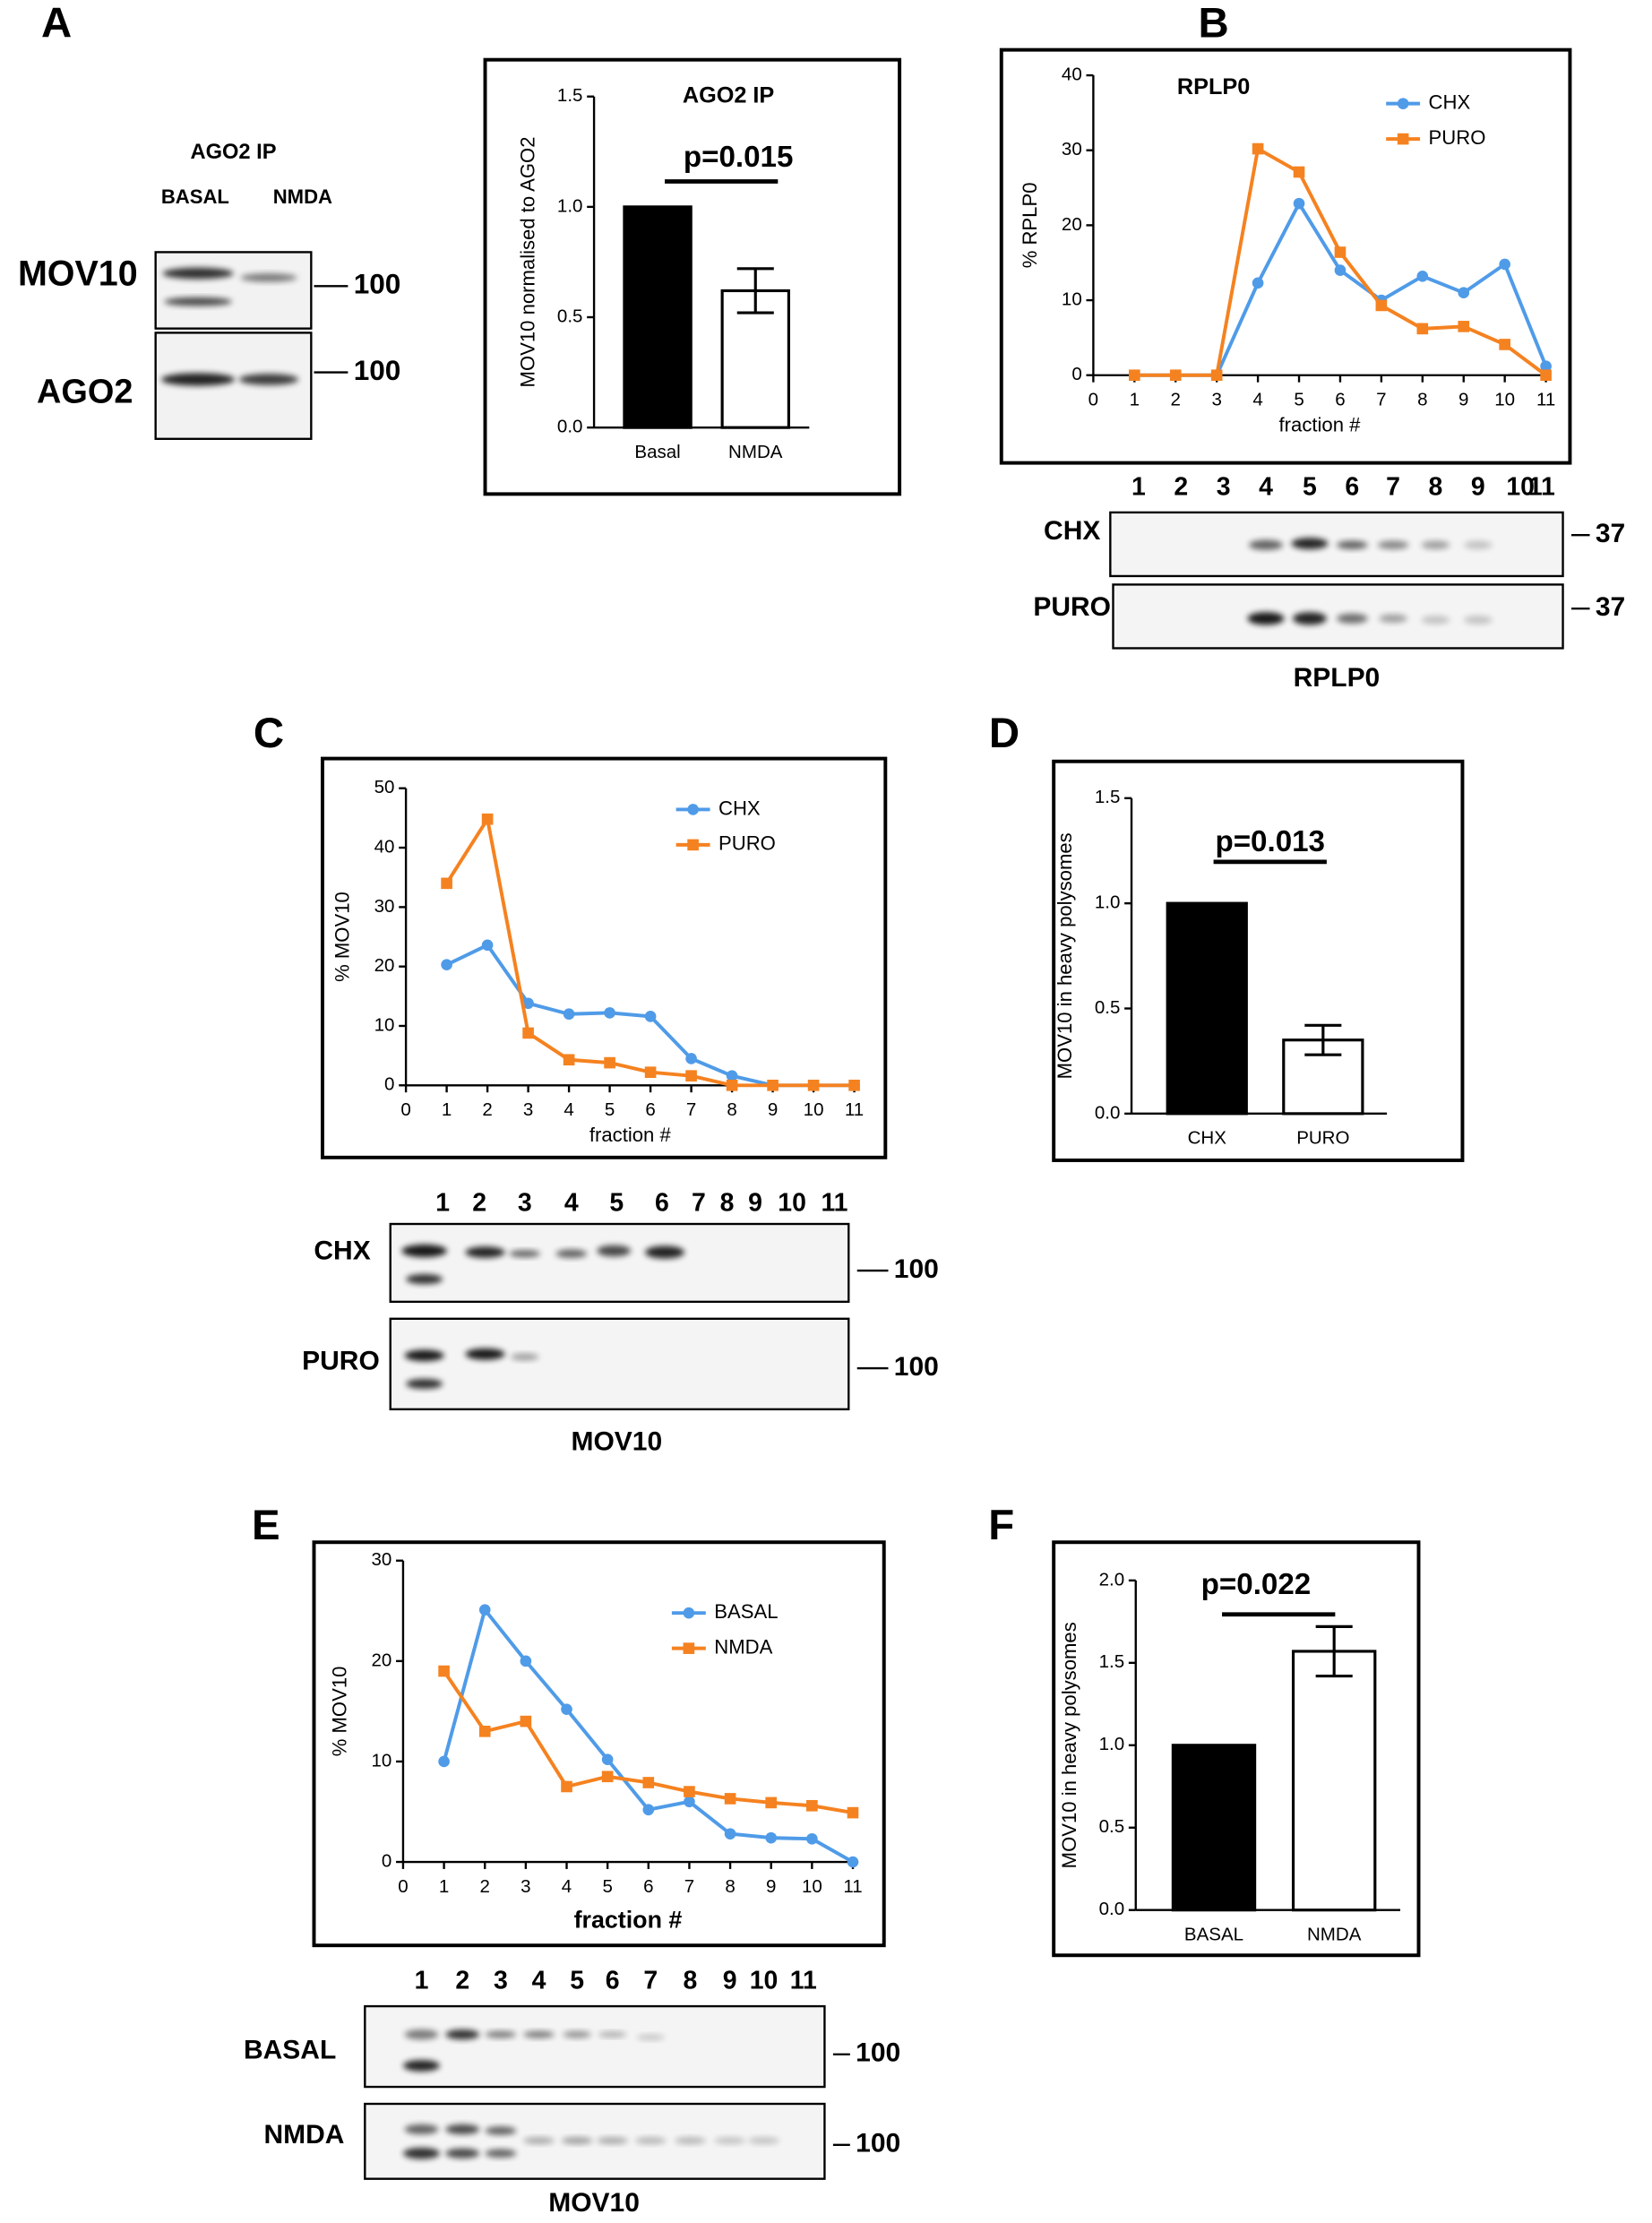 This screenshot has width=1652, height=2223. What do you see at coordinates (727, 1202) in the screenshot?
I see `lane-label: 8` at bounding box center [727, 1202].